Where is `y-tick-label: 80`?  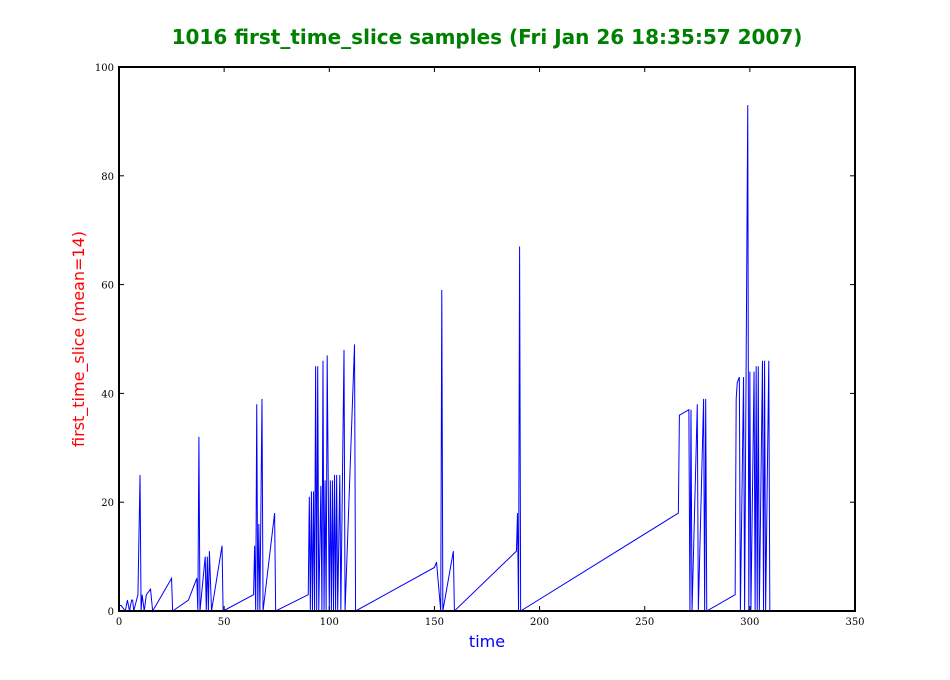
y-tick-label: 80 is located at coordinates (107, 177).